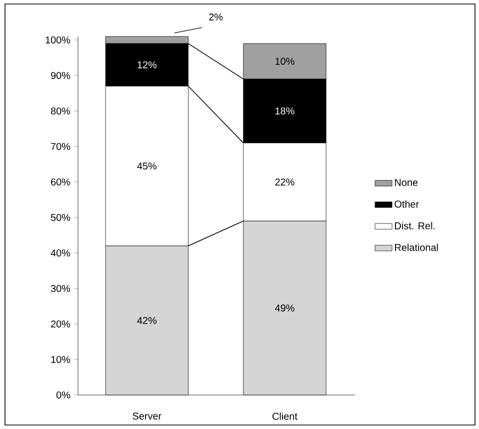 The height and width of the screenshot is (429, 479). What do you see at coordinates (416, 247) in the screenshot?
I see `legend-label: Relational` at bounding box center [416, 247].